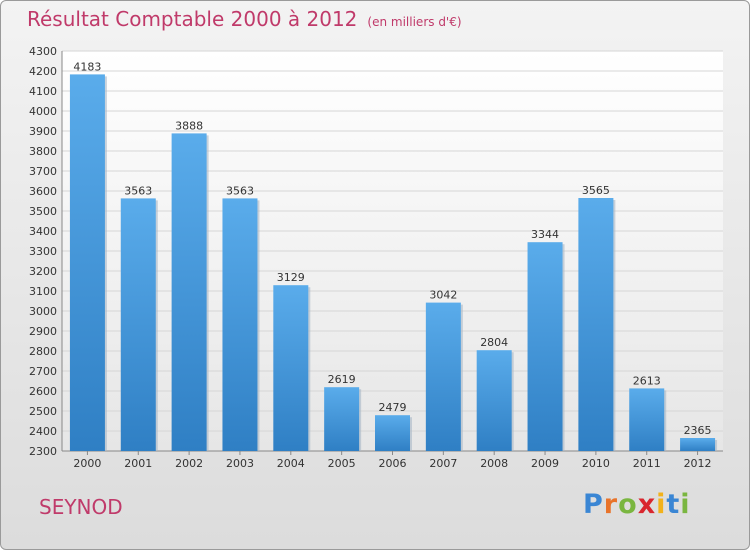  What do you see at coordinates (43, 291) in the screenshot?
I see `y-tick-label: 3100` at bounding box center [43, 291].